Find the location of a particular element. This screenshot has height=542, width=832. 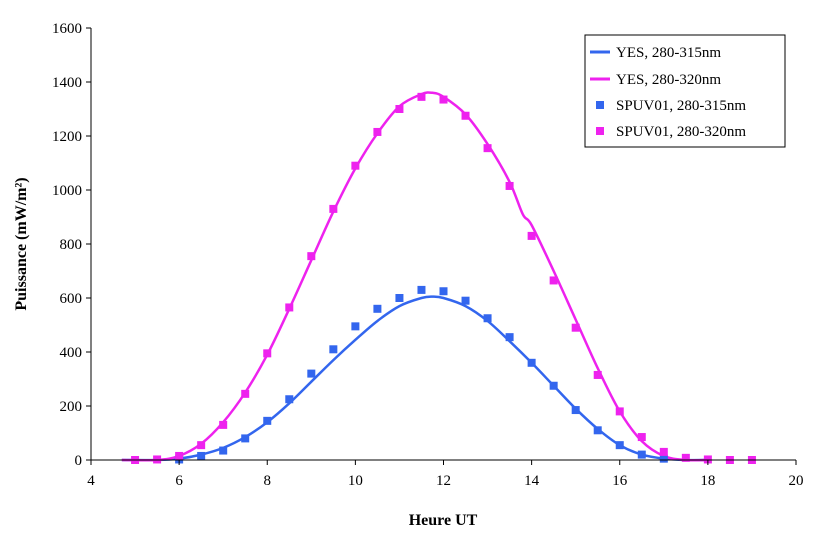

y-tick-label: 0 is located at coordinates (79, 461).